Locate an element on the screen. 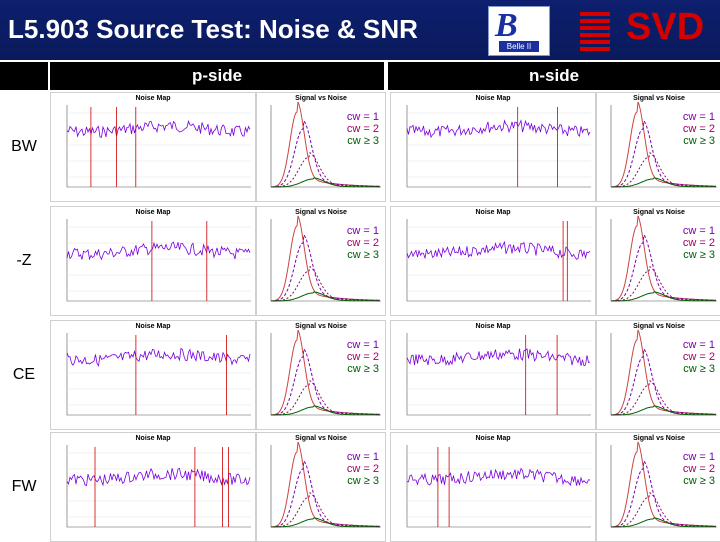 This screenshot has height=542, width=720. row-label: BW is located at coordinates (24, 146).